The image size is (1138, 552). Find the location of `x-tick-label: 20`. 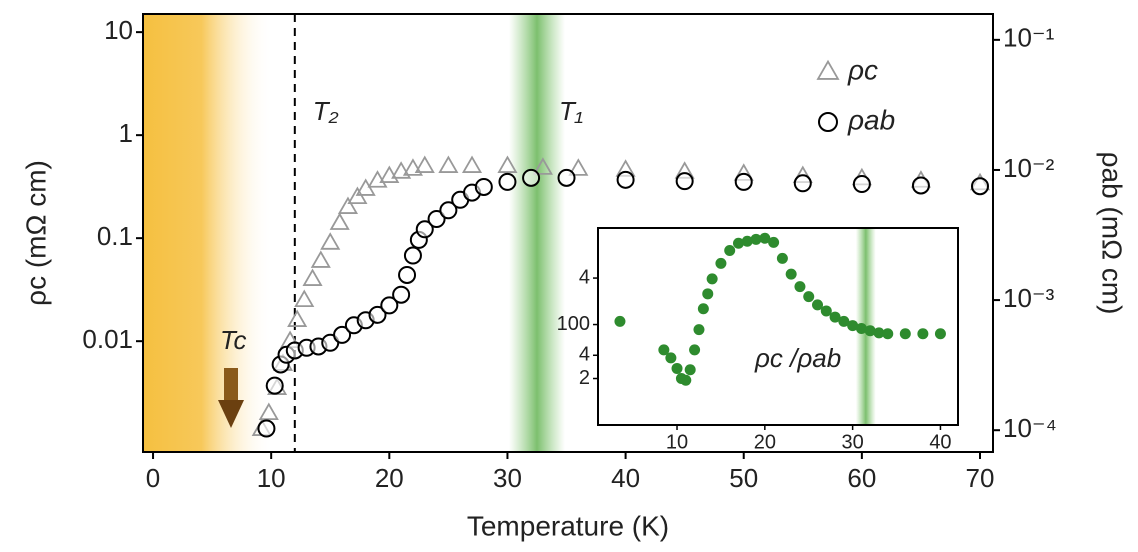

x-tick-label: 20 is located at coordinates (389, 478).